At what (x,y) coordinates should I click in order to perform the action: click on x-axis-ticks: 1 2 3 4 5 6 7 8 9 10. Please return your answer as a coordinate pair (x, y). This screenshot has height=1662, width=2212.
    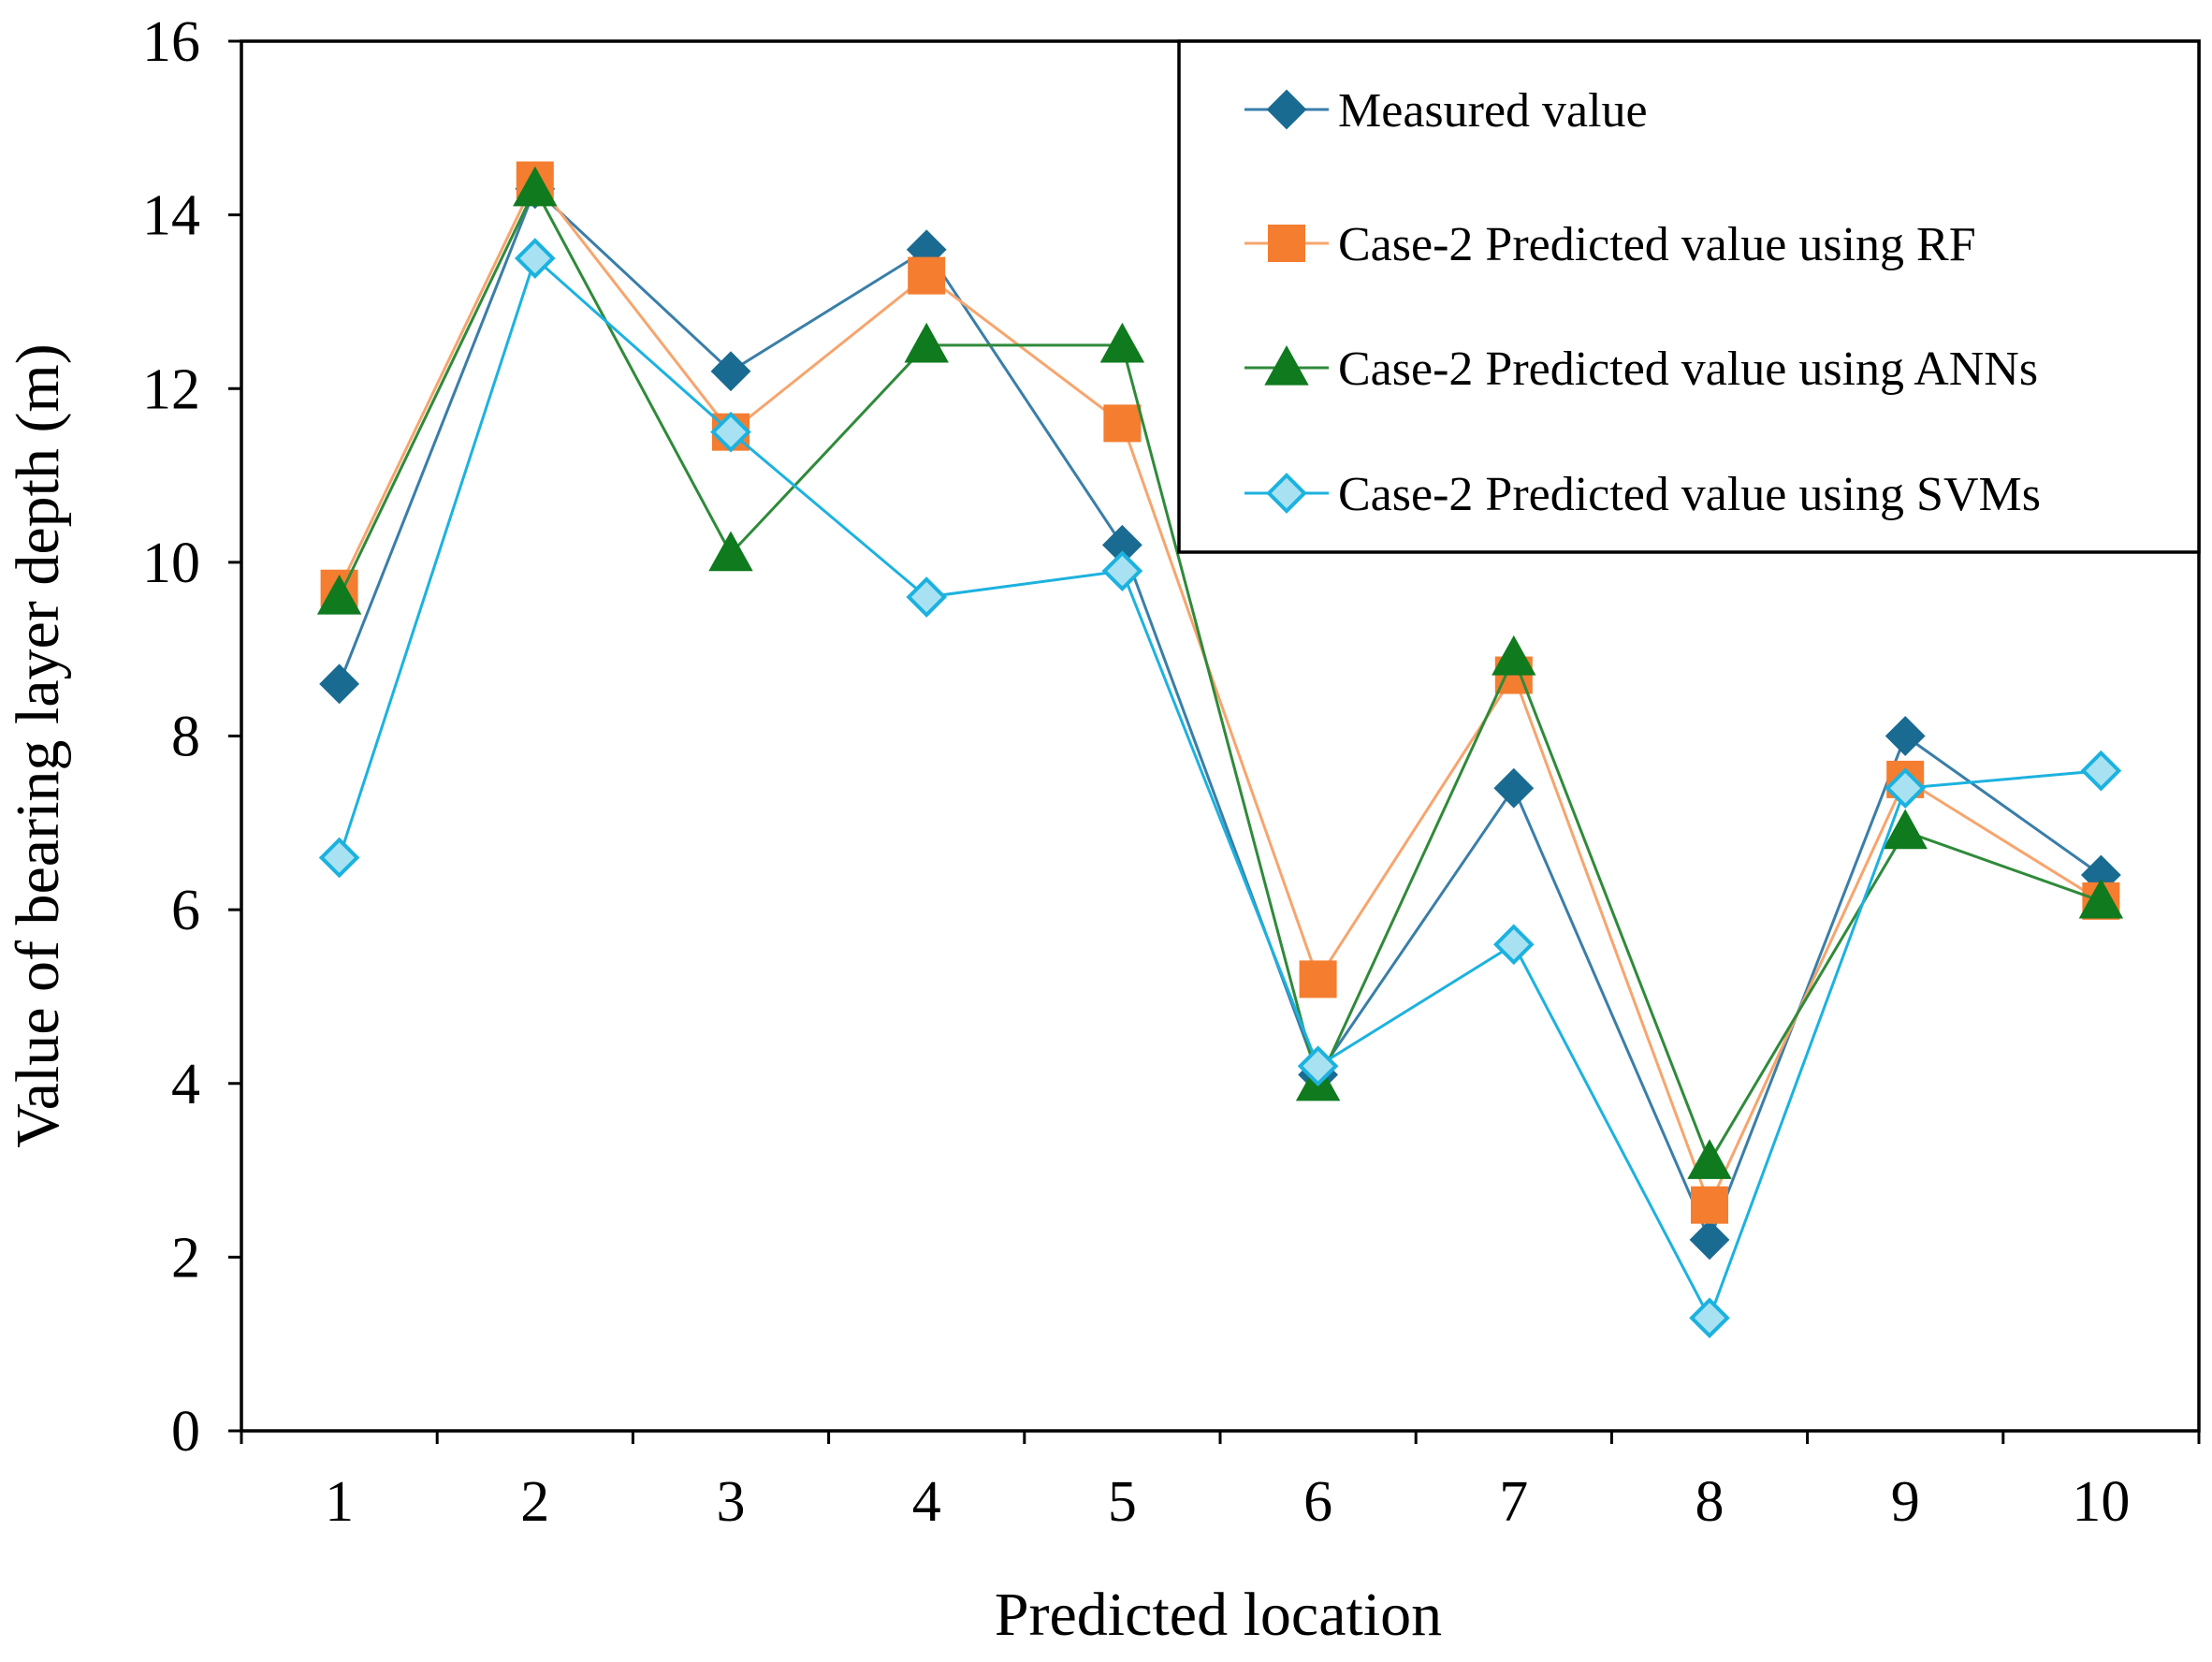
    Looking at the image, I should click on (1220, 1483).